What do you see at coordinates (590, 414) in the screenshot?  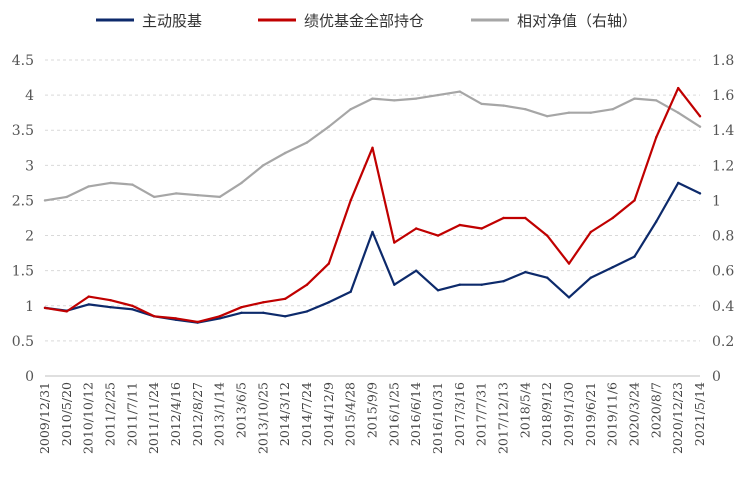 I see `x-tick-label: 2019/6/21` at bounding box center [590, 414].